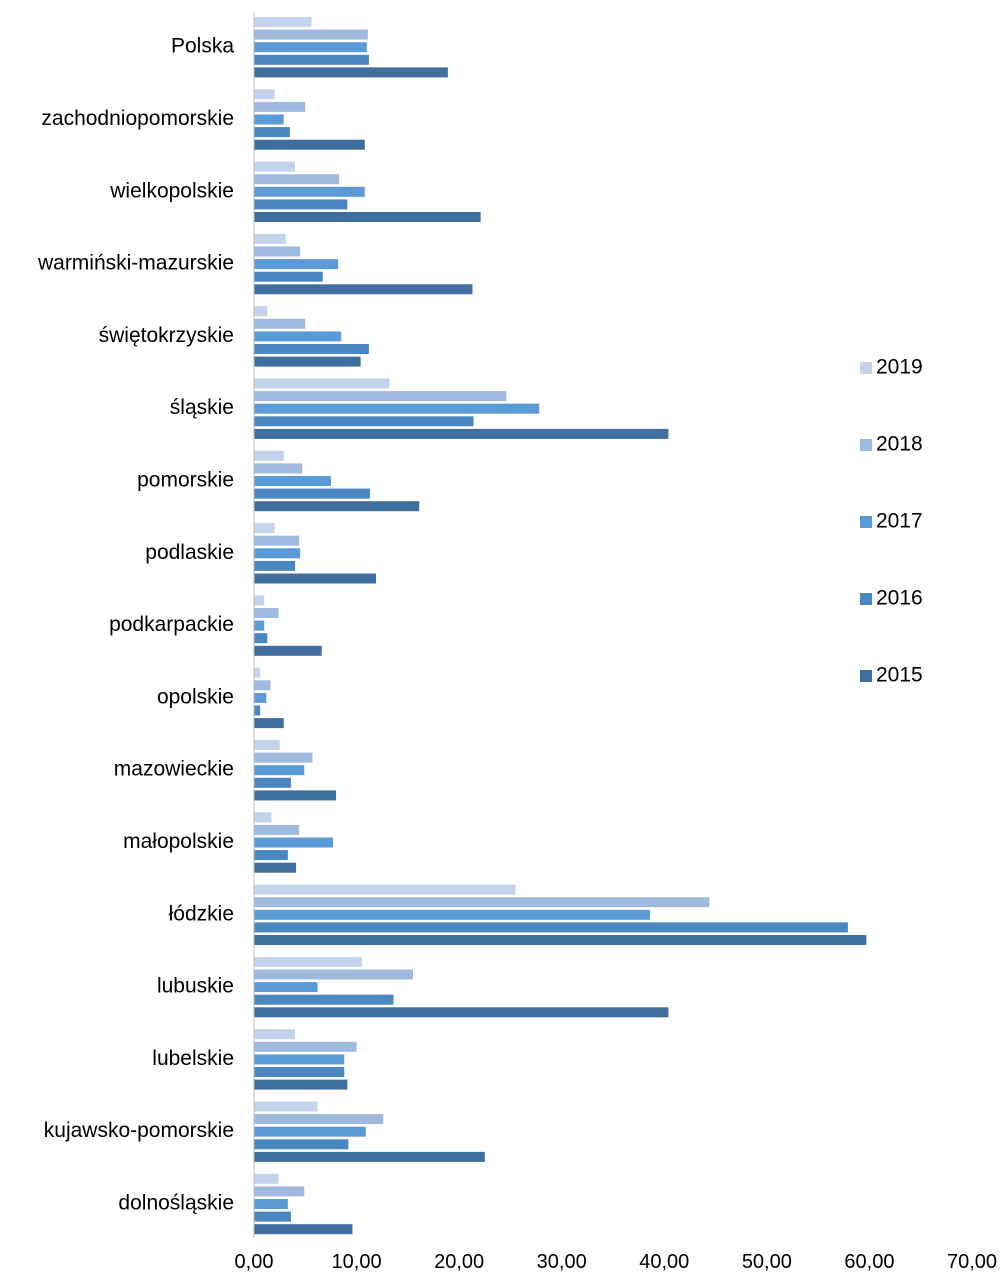 The width and height of the screenshot is (1005, 1278). What do you see at coordinates (560, 940) in the screenshot?
I see `bar-lodzkie-2015` at bounding box center [560, 940].